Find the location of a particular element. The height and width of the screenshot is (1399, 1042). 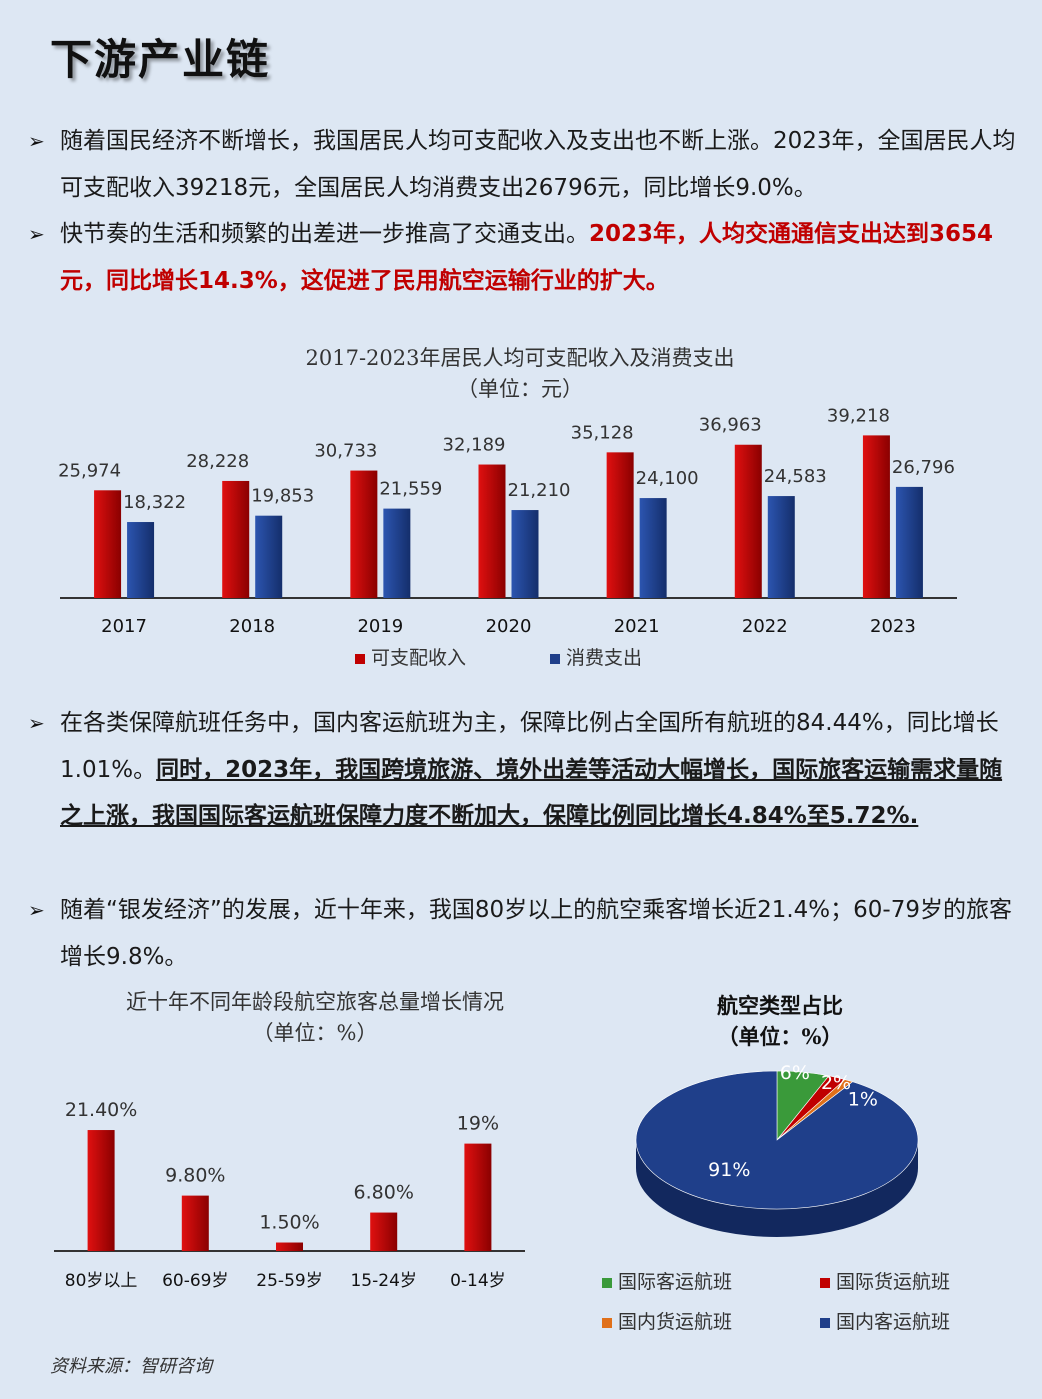

income-x-tick-label: 2017 is located at coordinates (124, 626).